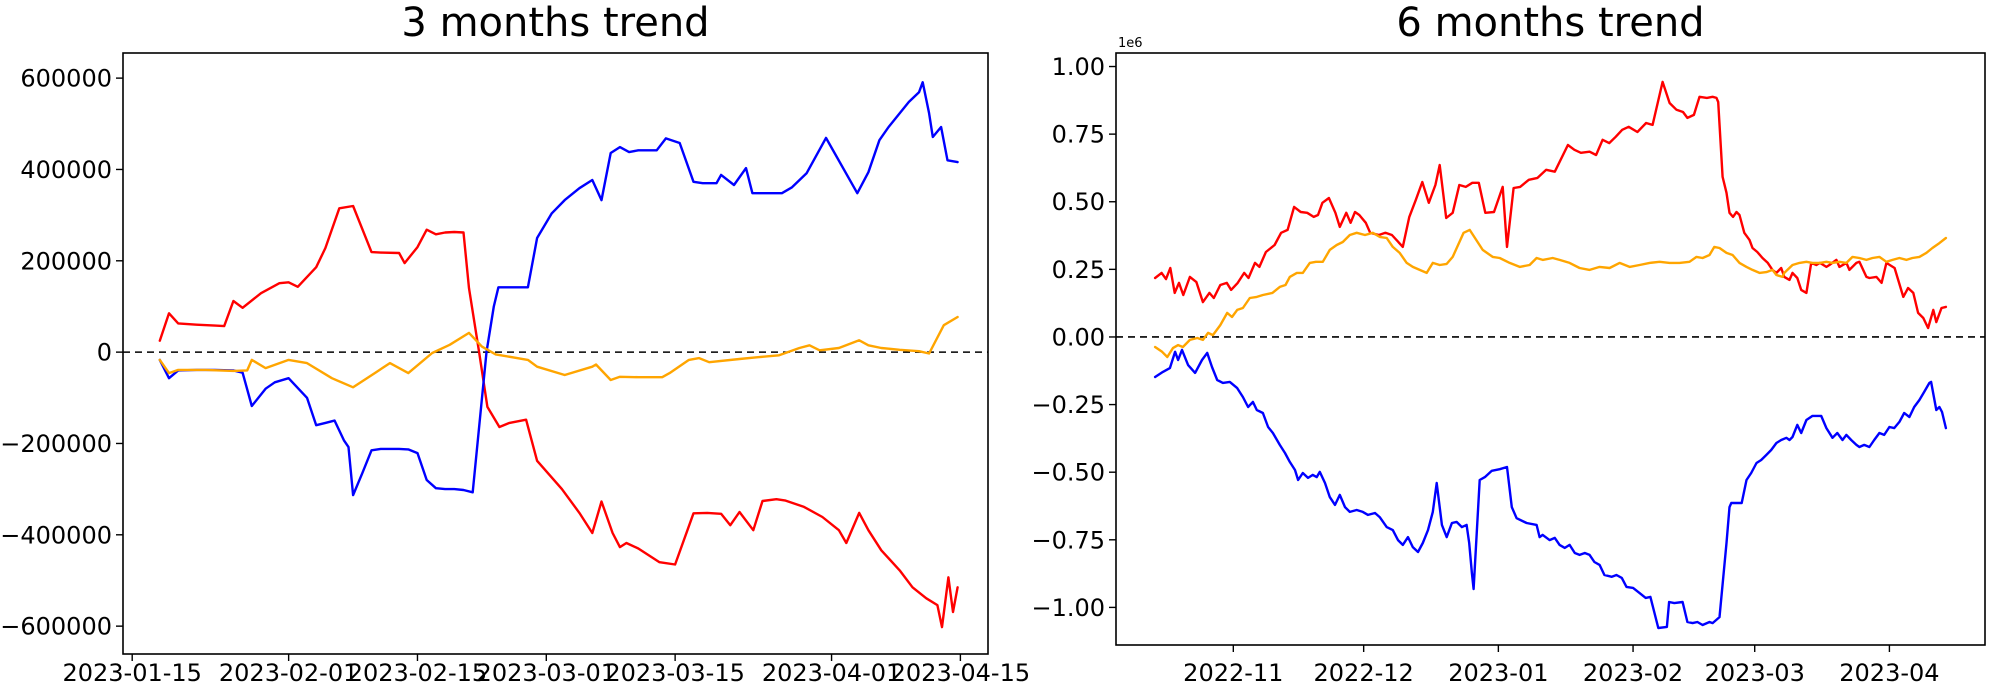  I want to click on series-red-line, so click(1550, 205).